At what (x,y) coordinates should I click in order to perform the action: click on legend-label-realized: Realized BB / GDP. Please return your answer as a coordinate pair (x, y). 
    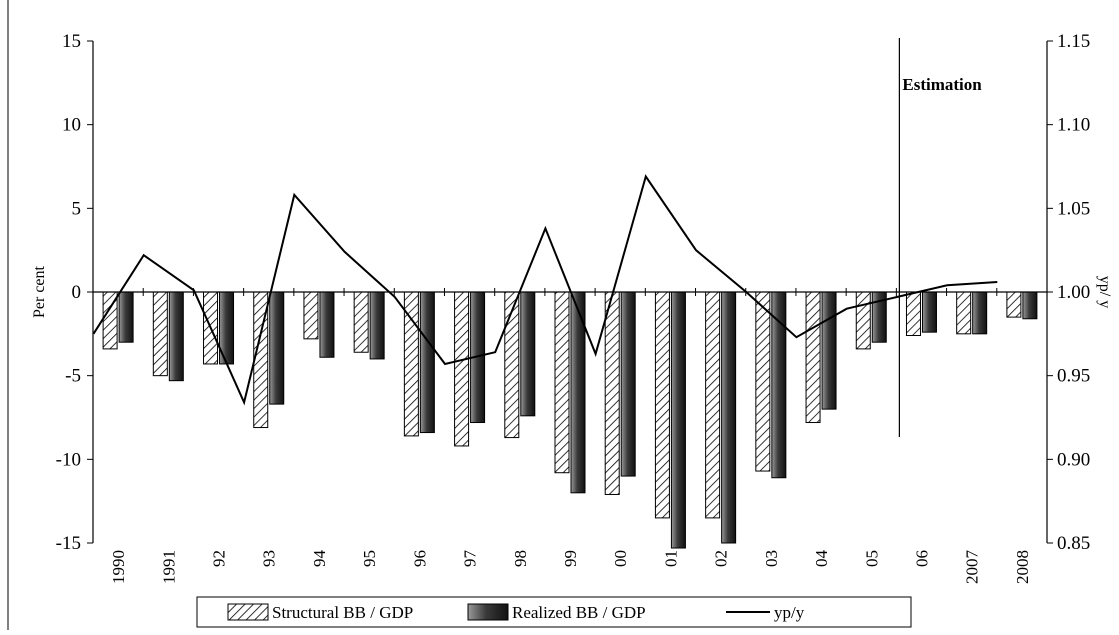
    Looking at the image, I should click on (579, 612).